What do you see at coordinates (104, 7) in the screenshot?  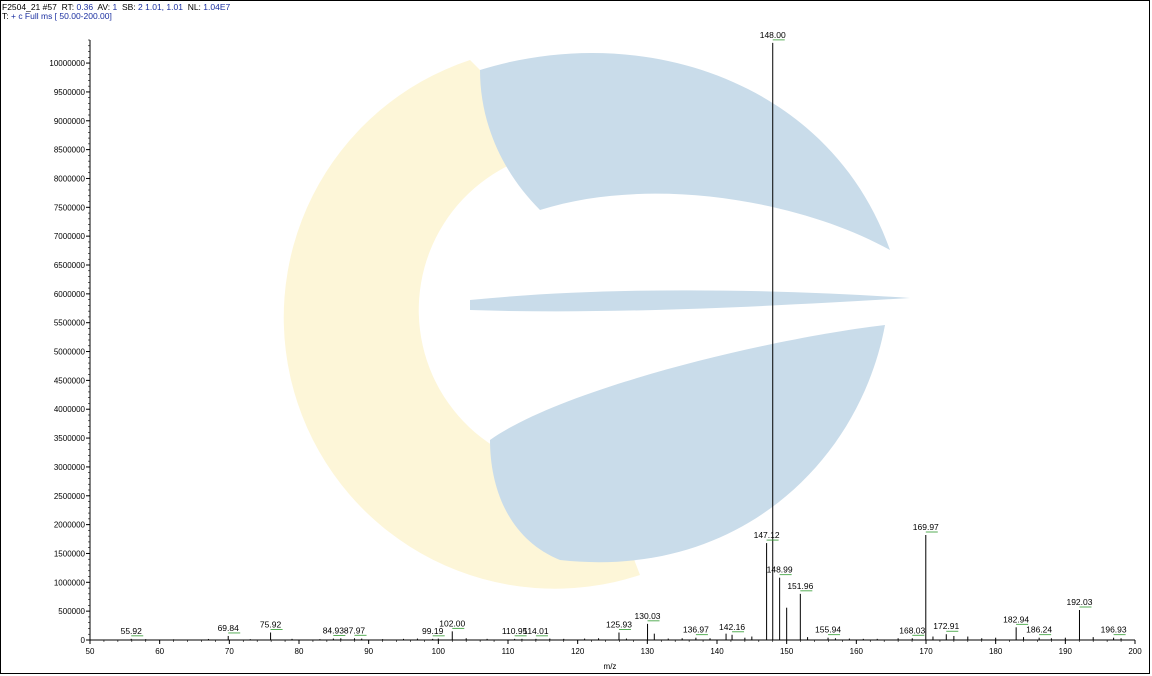 I see `av-label: AV:` at bounding box center [104, 7].